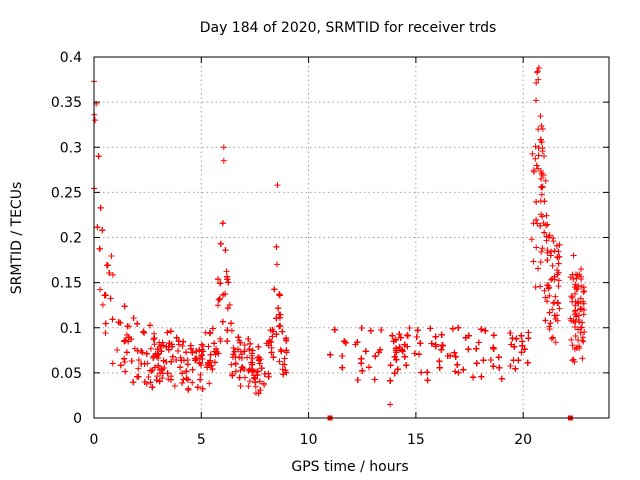  I want to click on x-tick-label: 10, so click(309, 440).